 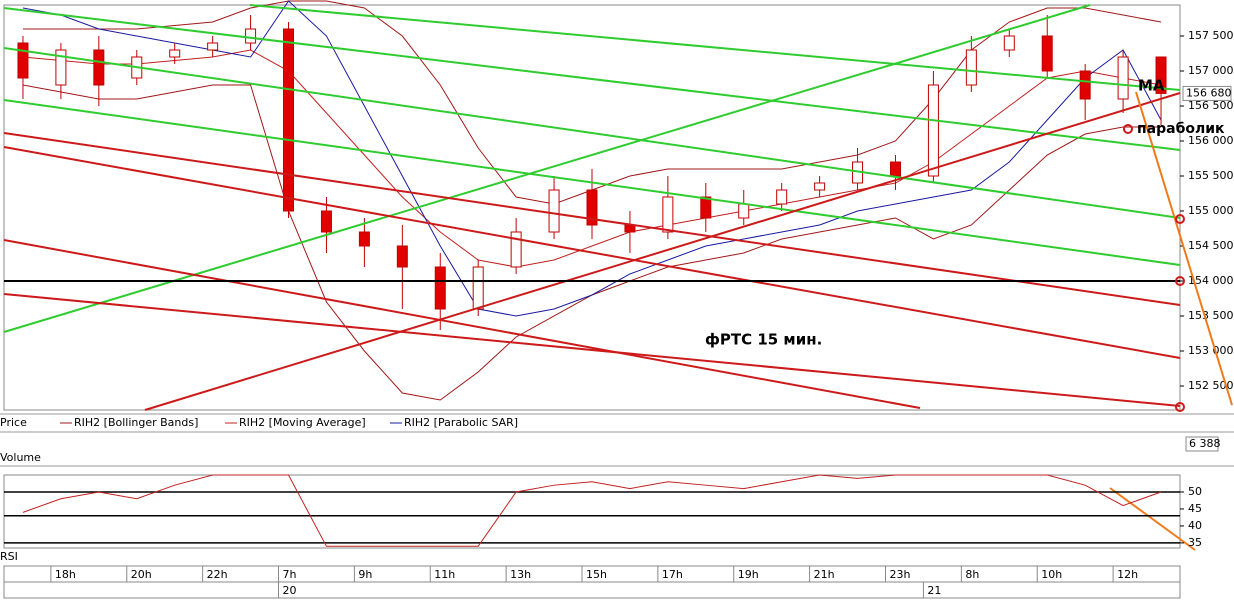 What do you see at coordinates (444, 574) in the screenshot?
I see `x-tick-label: 11h` at bounding box center [444, 574].